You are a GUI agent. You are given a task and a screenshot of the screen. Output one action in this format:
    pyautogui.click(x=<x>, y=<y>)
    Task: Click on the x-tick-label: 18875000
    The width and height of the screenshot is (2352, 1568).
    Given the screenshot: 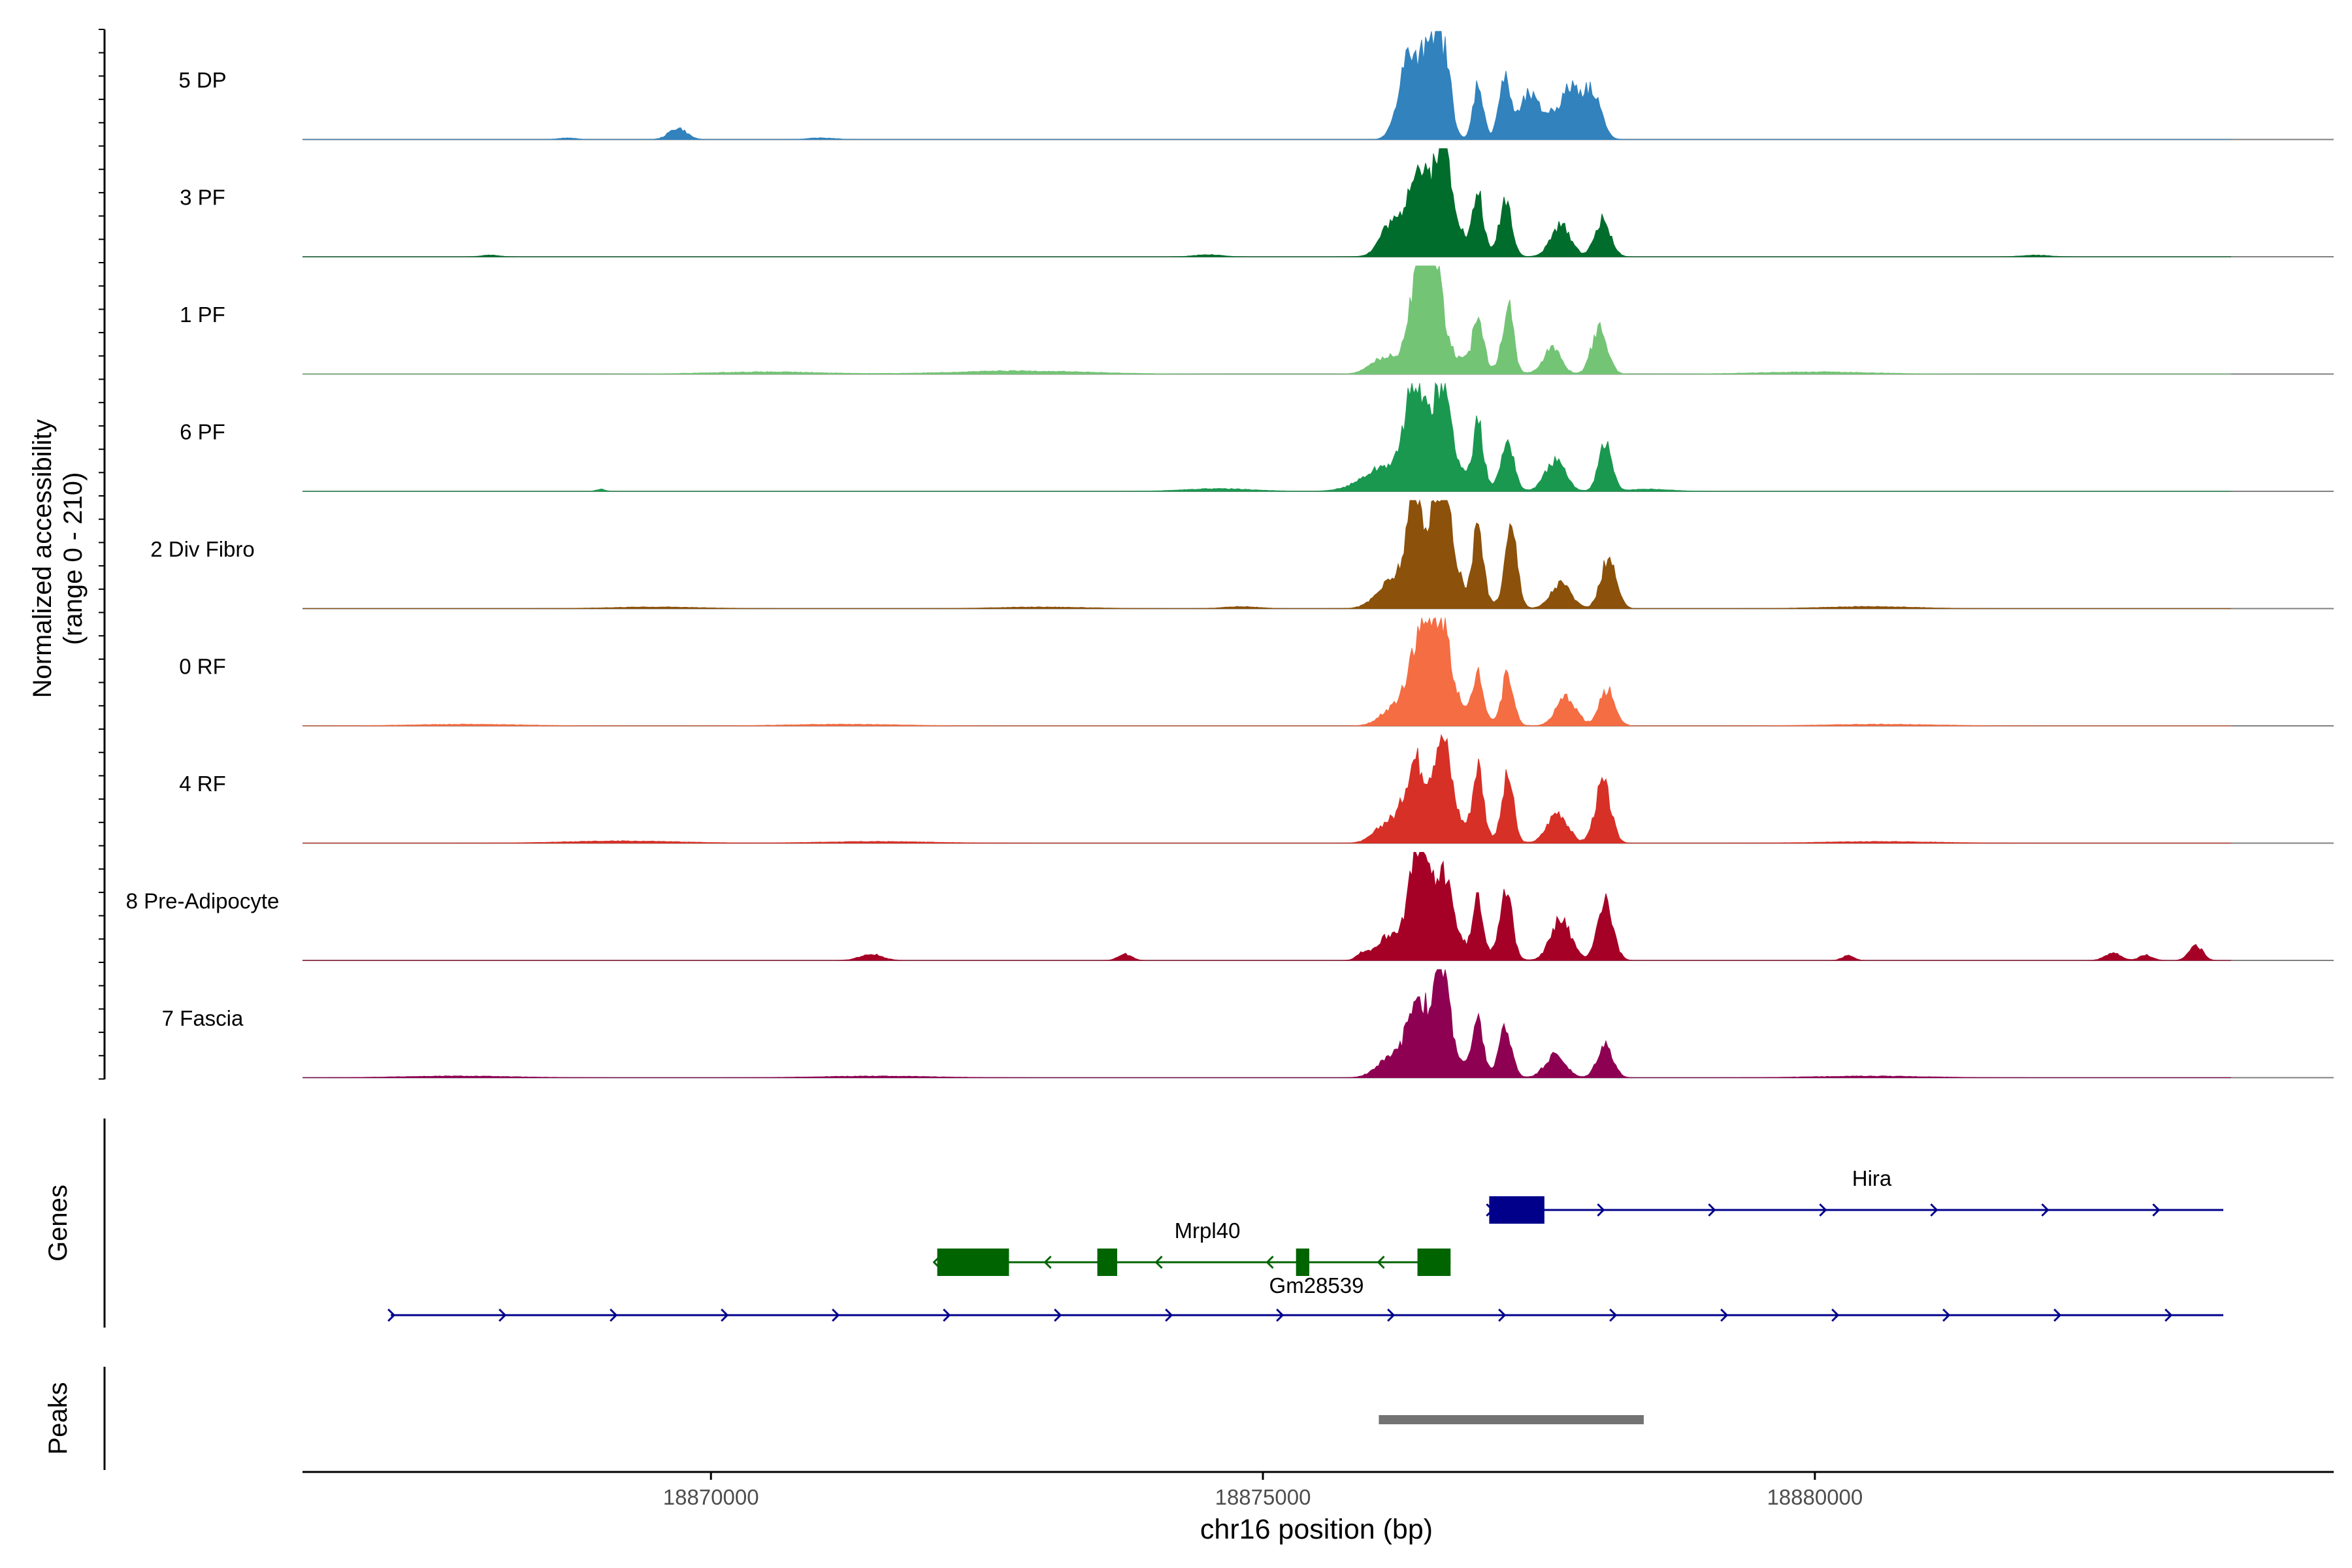 What is the action you would take?
    pyautogui.click(x=1263, y=1497)
    